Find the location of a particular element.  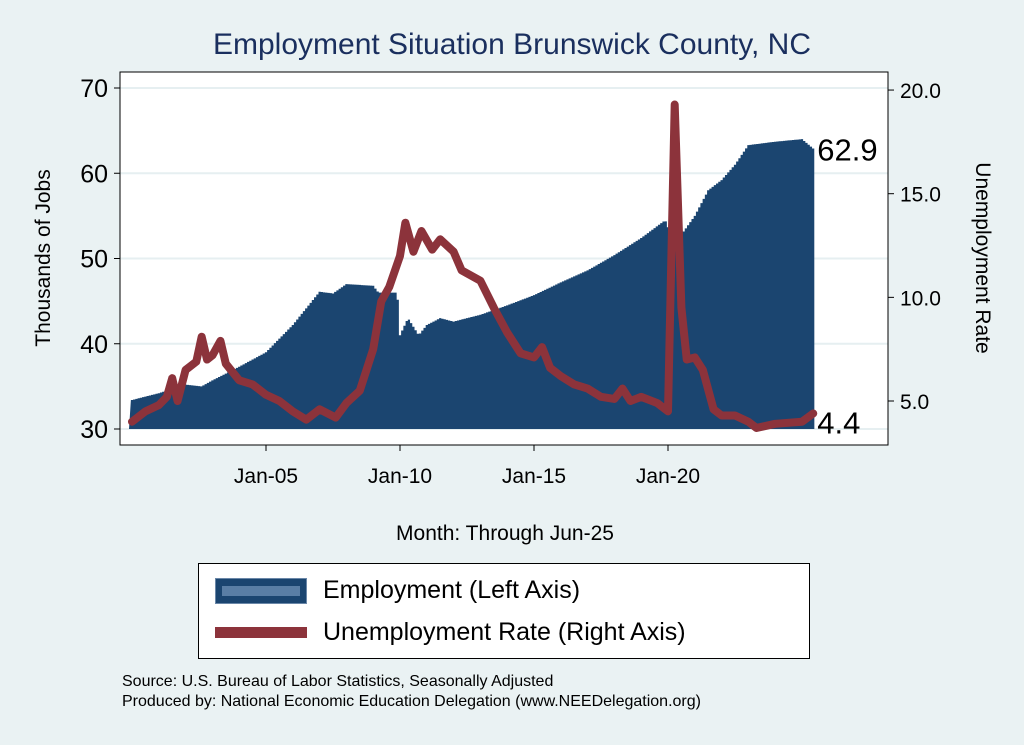

y-tick-label: 70 is located at coordinates (94, 89).